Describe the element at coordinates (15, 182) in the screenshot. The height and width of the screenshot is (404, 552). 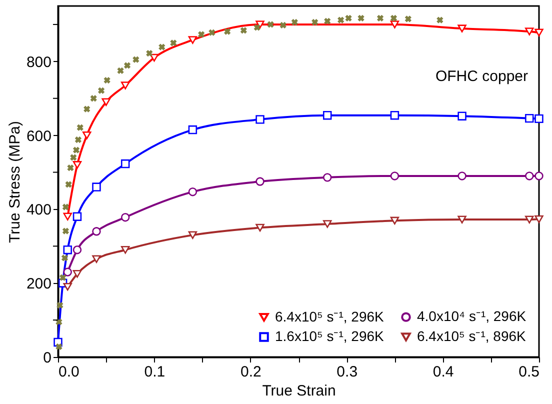
I see `y-axis-title: True Stress (MPa)` at that location.